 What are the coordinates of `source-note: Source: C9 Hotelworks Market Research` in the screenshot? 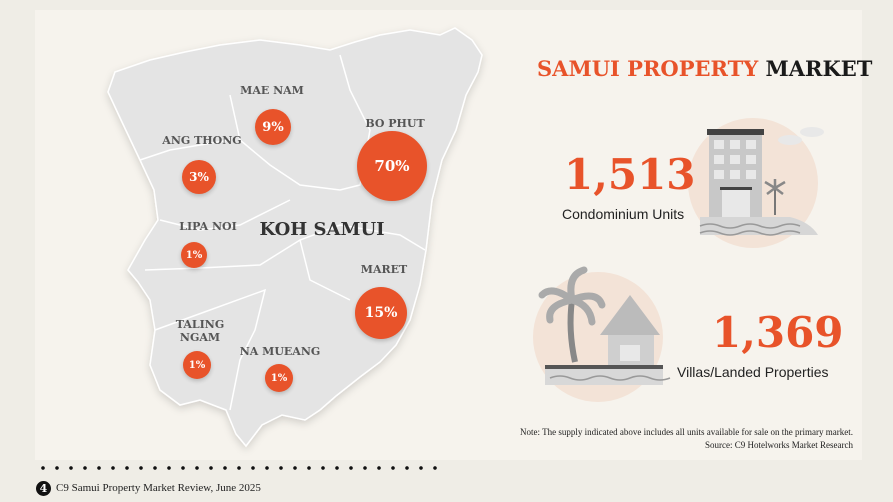 It's located at (779, 445).